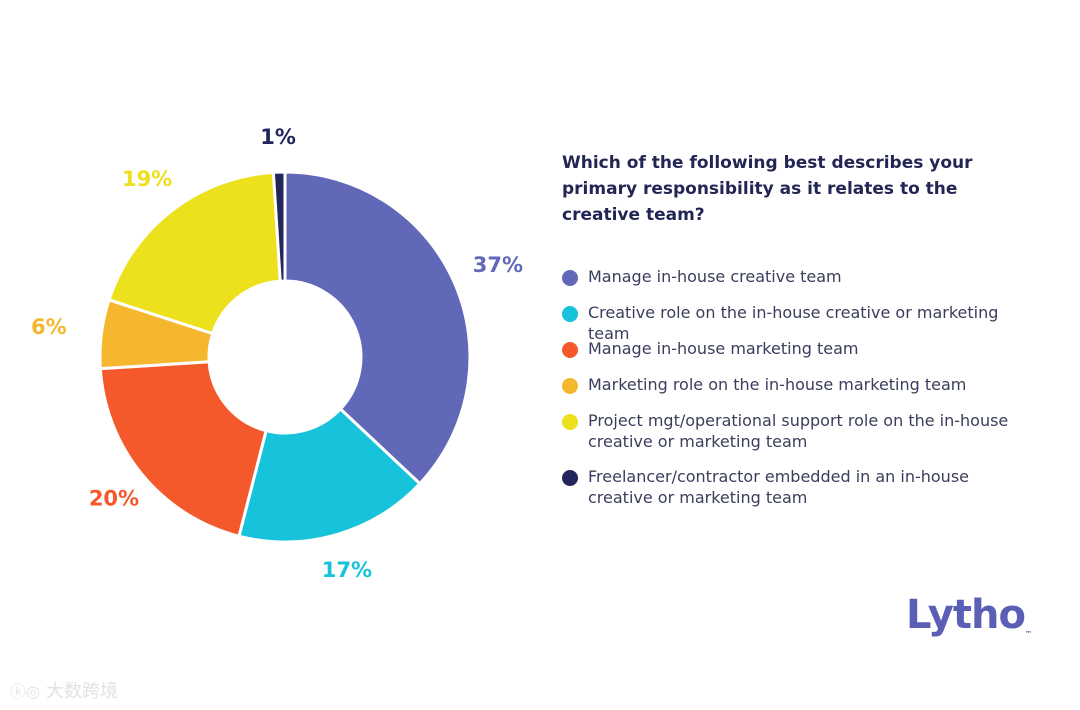 The image size is (1080, 710). I want to click on legend-item-manage-creative: Manage in-house creative team, so click(797, 276).